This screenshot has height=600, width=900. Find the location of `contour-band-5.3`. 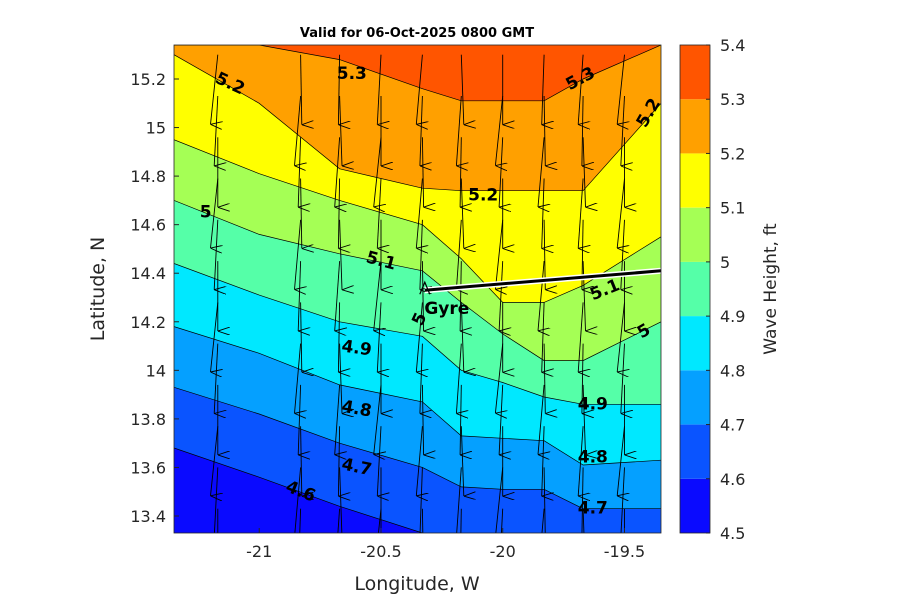

contour-band-5.3 is located at coordinates (417, 73).